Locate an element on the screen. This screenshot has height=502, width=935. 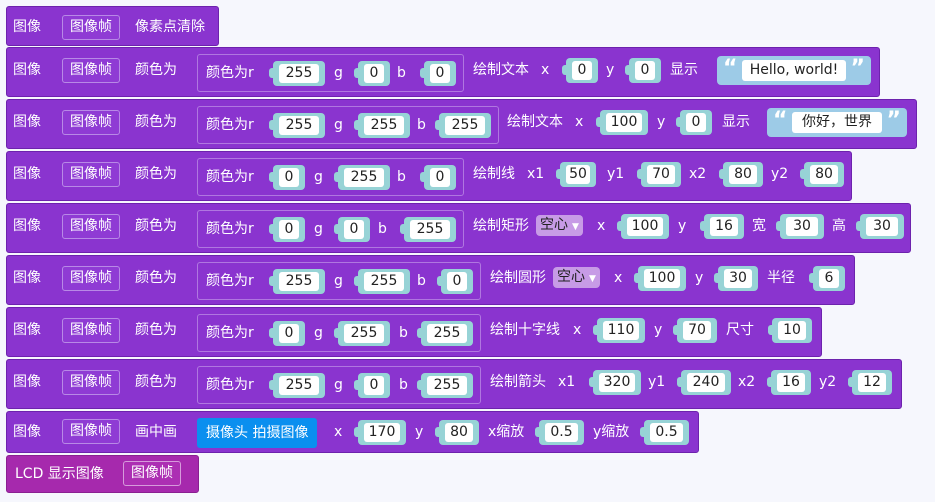
x-value: 110 is located at coordinates (621, 330).